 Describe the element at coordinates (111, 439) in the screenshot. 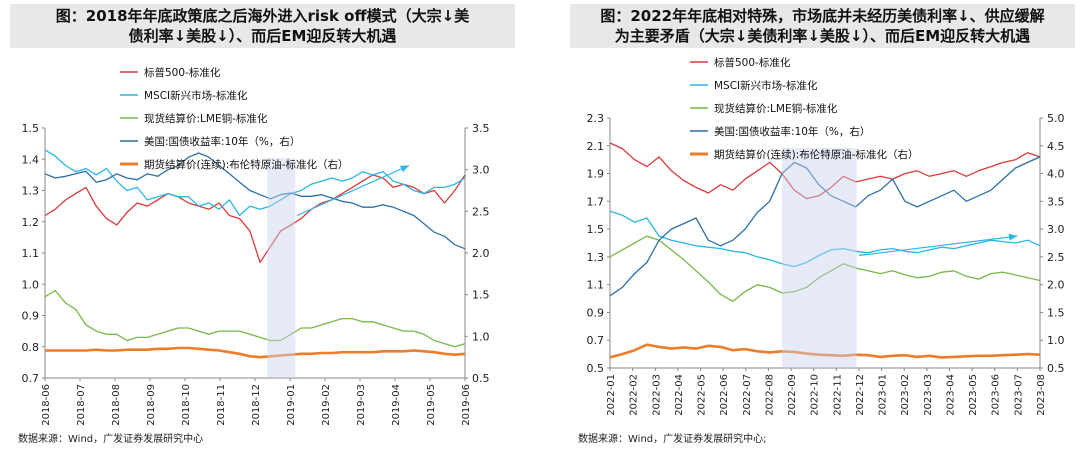

I see `source-note: 数据来源：Wind，广发证券发展研究中心` at that location.